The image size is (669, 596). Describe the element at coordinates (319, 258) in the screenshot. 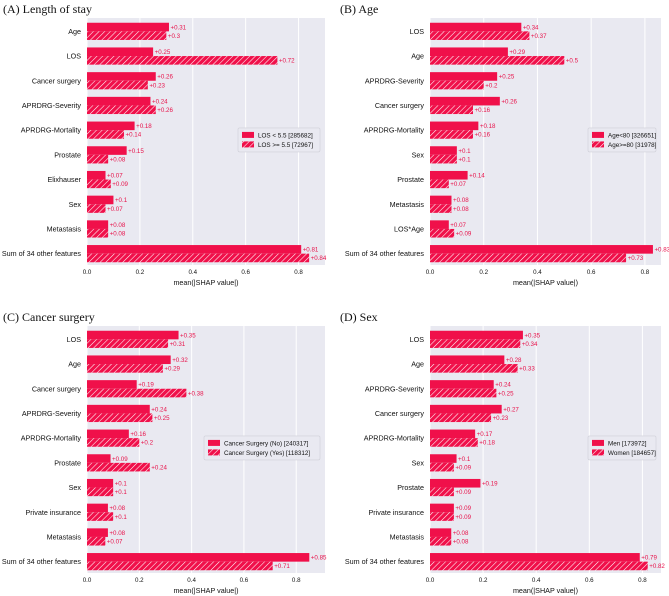

I see `bar-value-label: +0.84` at that location.